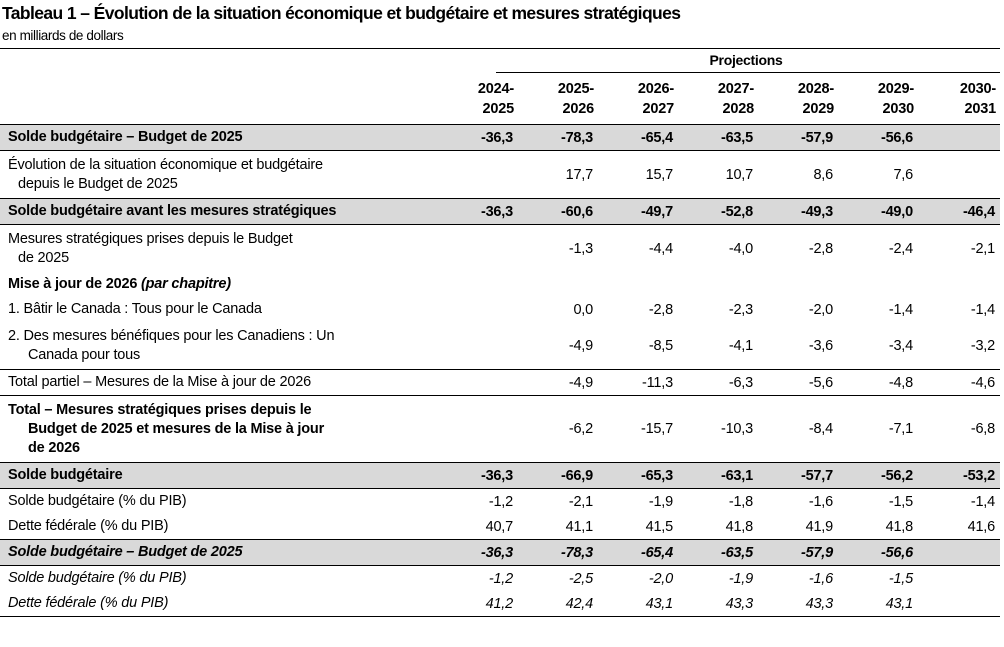 The height and width of the screenshot is (647, 1004). I want to click on projections-rule, so click(748, 72).